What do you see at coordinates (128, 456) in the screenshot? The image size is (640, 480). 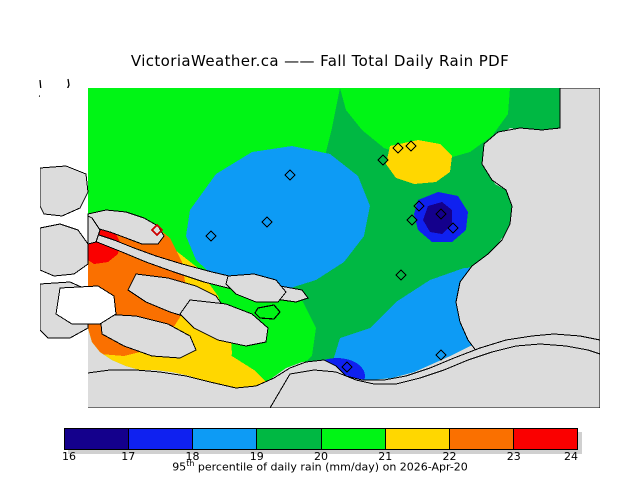 I see `colorbar-tick-17: 17` at bounding box center [128, 456].